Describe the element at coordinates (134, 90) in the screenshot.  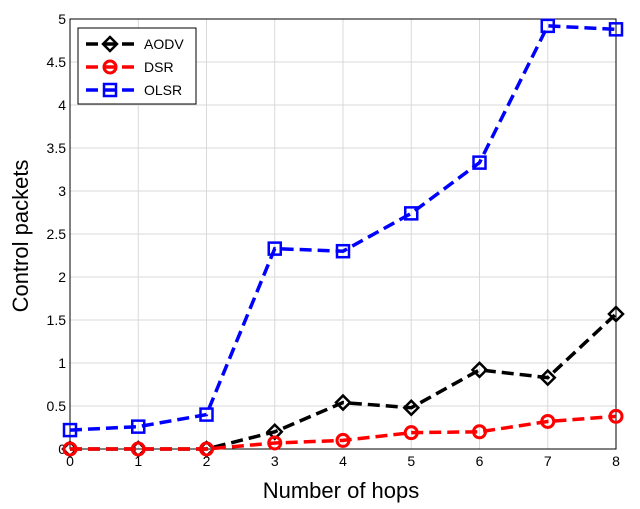
I see `legend-item-olsr: OLSR` at that location.